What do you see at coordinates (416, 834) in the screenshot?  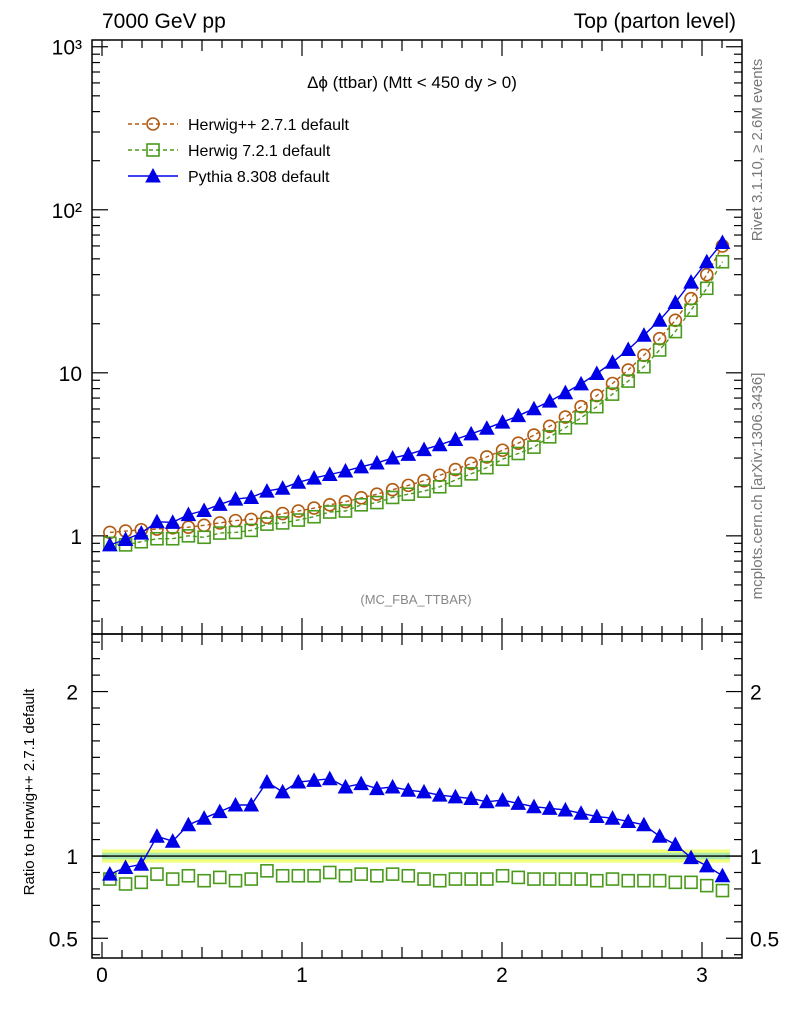 I see `ratio-series-layer` at bounding box center [416, 834].